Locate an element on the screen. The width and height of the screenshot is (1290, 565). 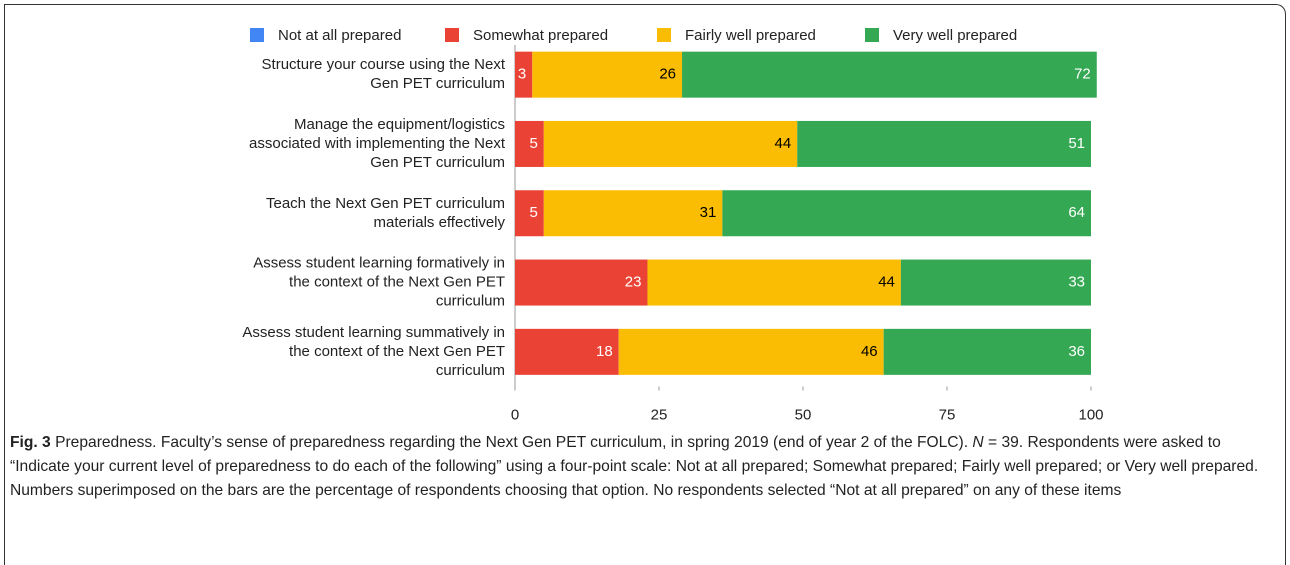
legend-label: Very well prepared is located at coordinates (955, 35).